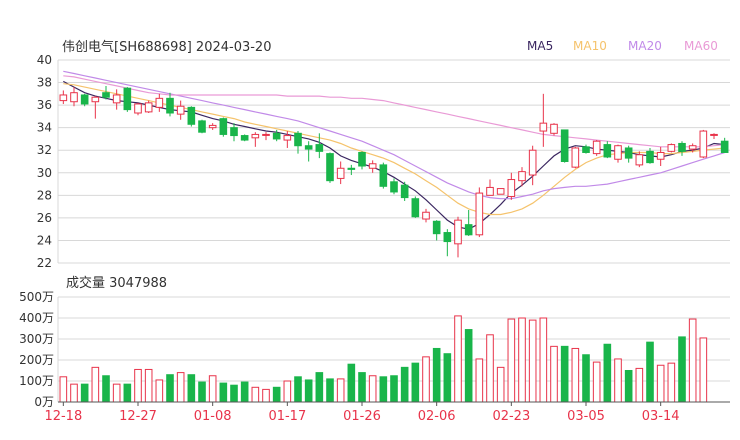 This screenshot has height=440, width=740. What do you see at coordinates (701, 46) in the screenshot?
I see `legend-ma60: MA60` at bounding box center [701, 46].